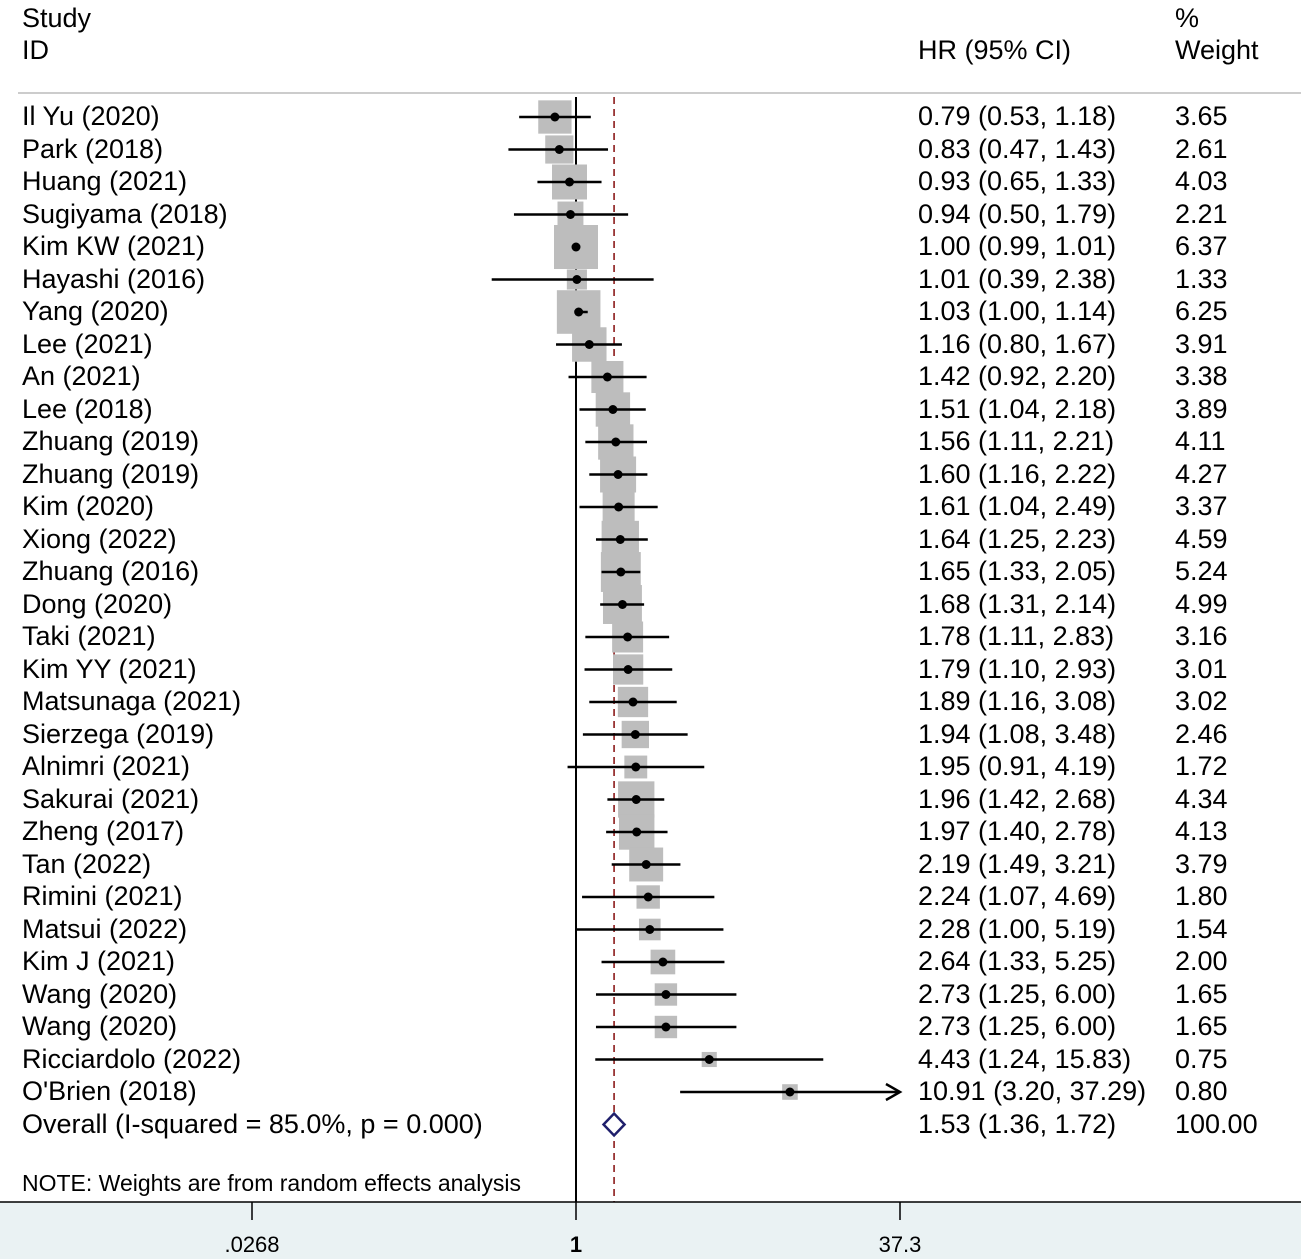  Describe the element at coordinates (1017, 701) in the screenshot. I see `study-ci-text: 1.89 (1.16, 3.08)` at that location.